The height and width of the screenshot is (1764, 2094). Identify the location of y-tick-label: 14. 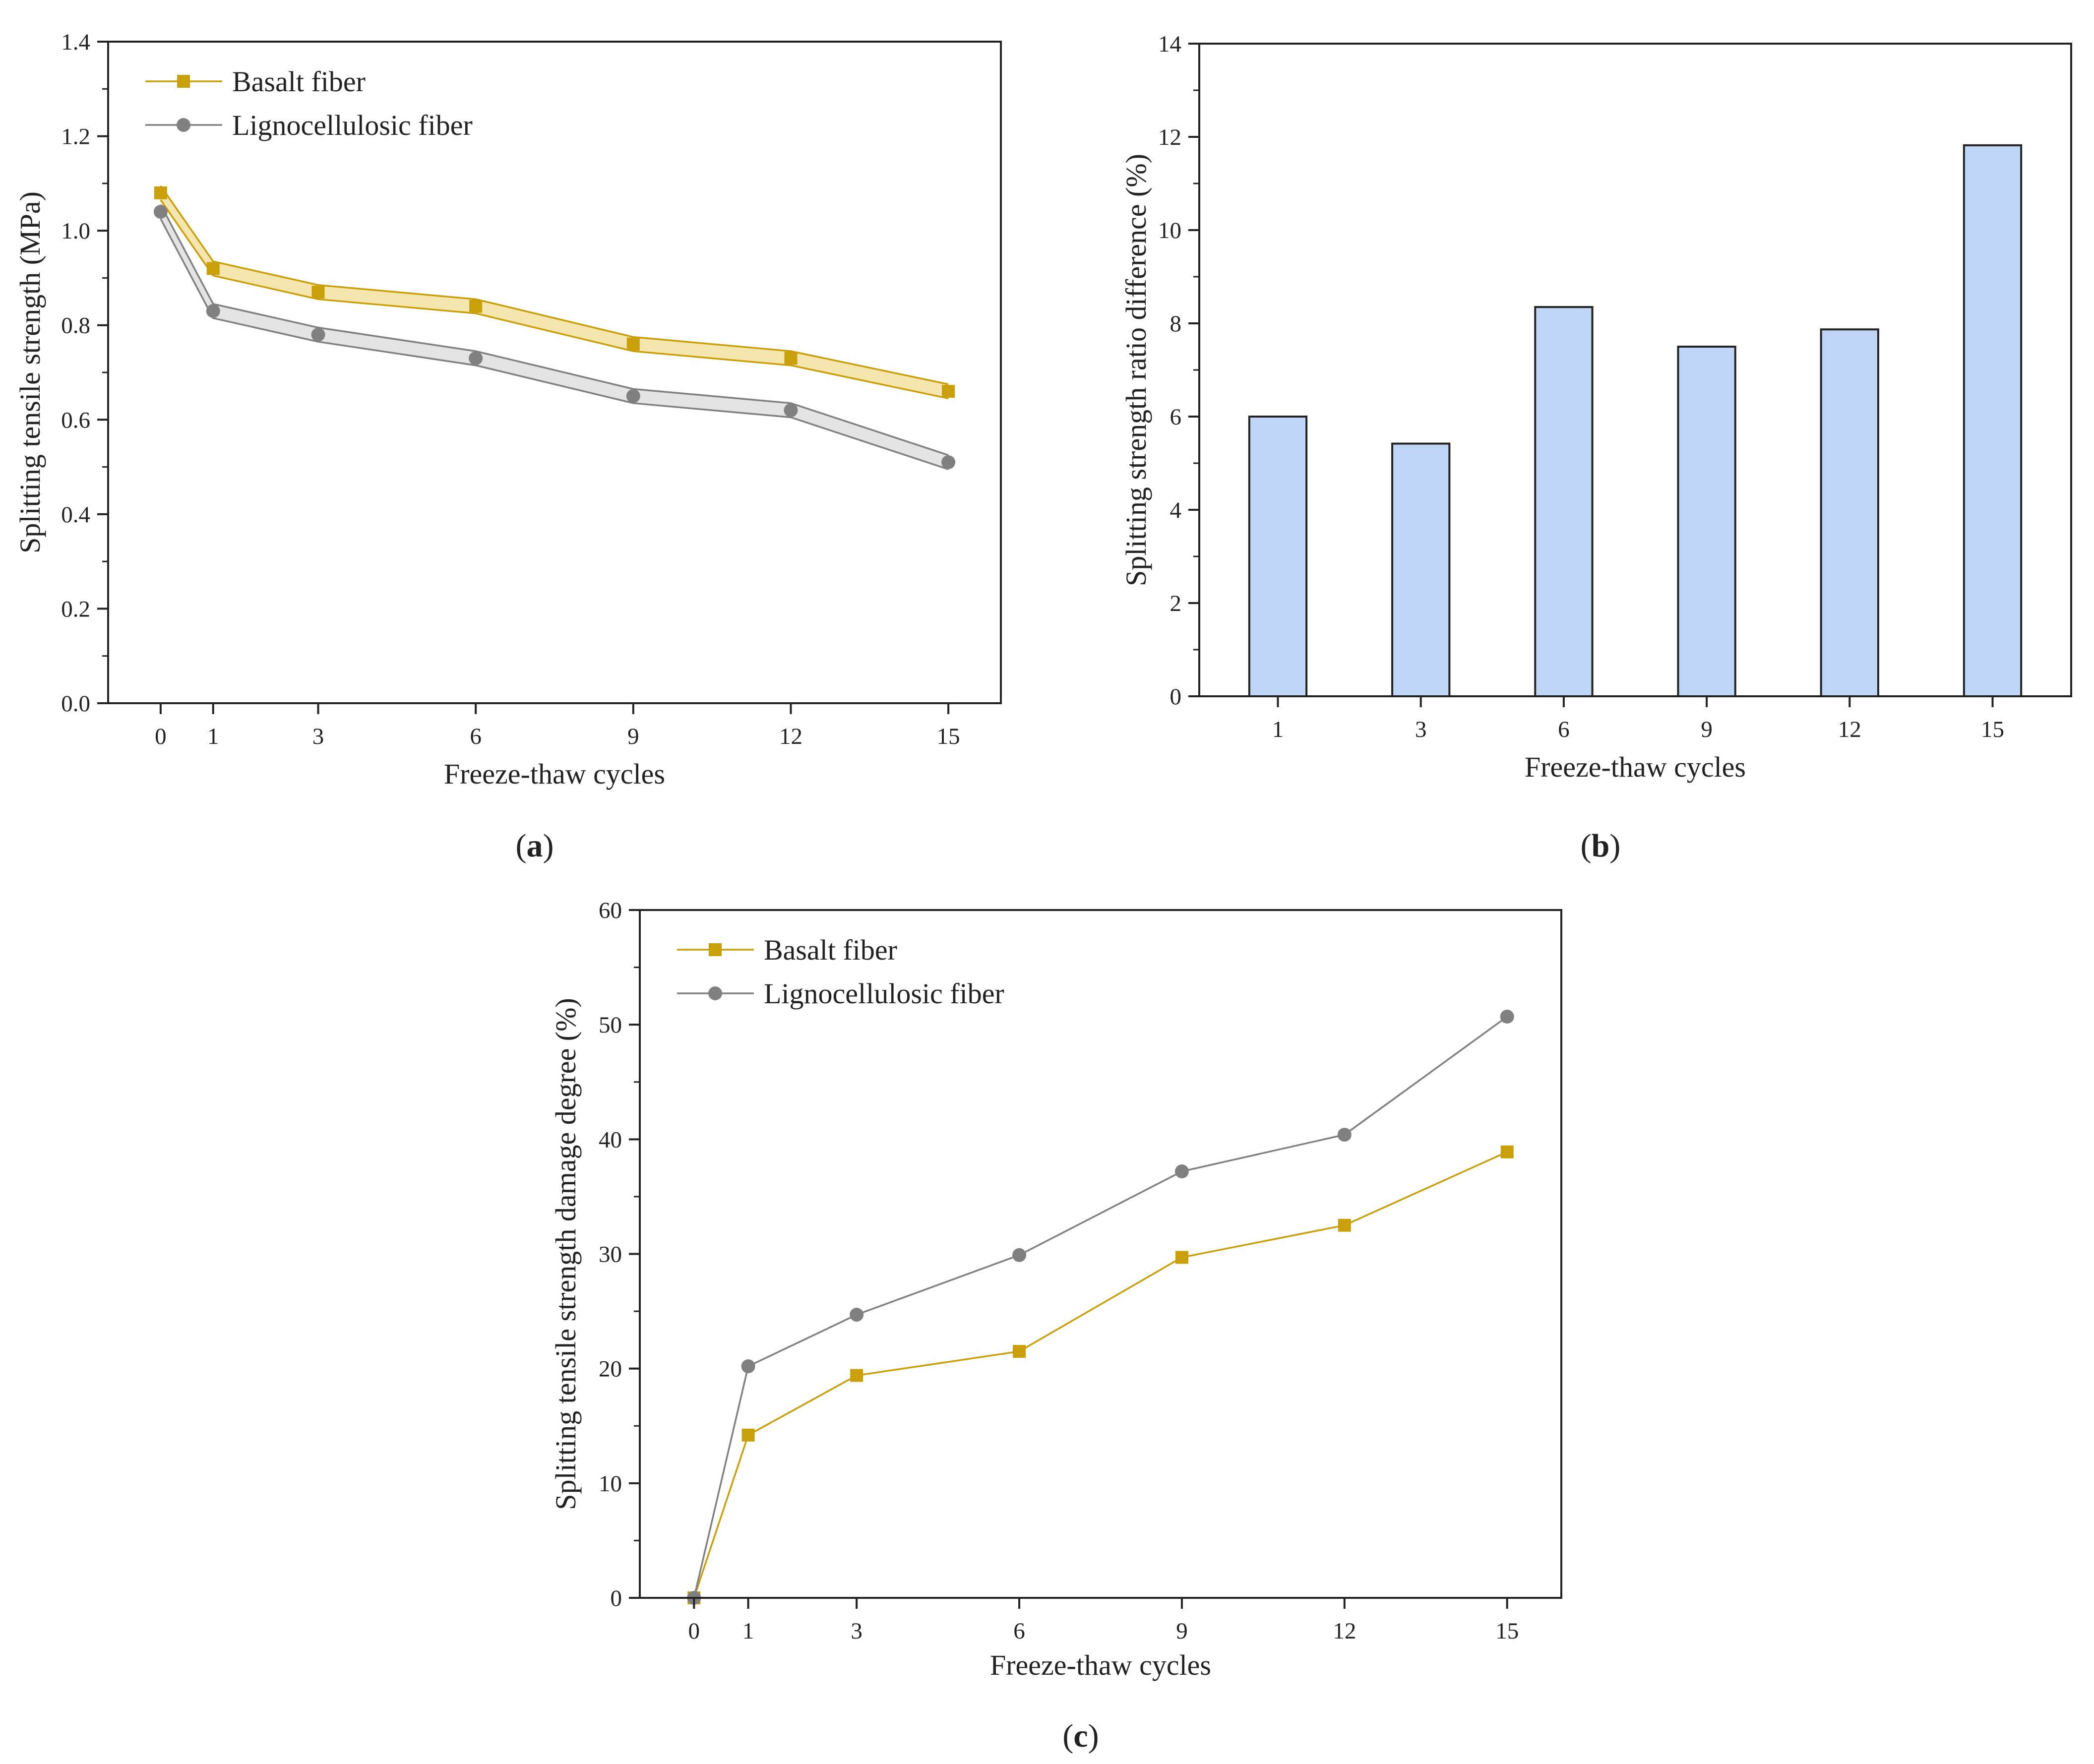
(1169, 44).